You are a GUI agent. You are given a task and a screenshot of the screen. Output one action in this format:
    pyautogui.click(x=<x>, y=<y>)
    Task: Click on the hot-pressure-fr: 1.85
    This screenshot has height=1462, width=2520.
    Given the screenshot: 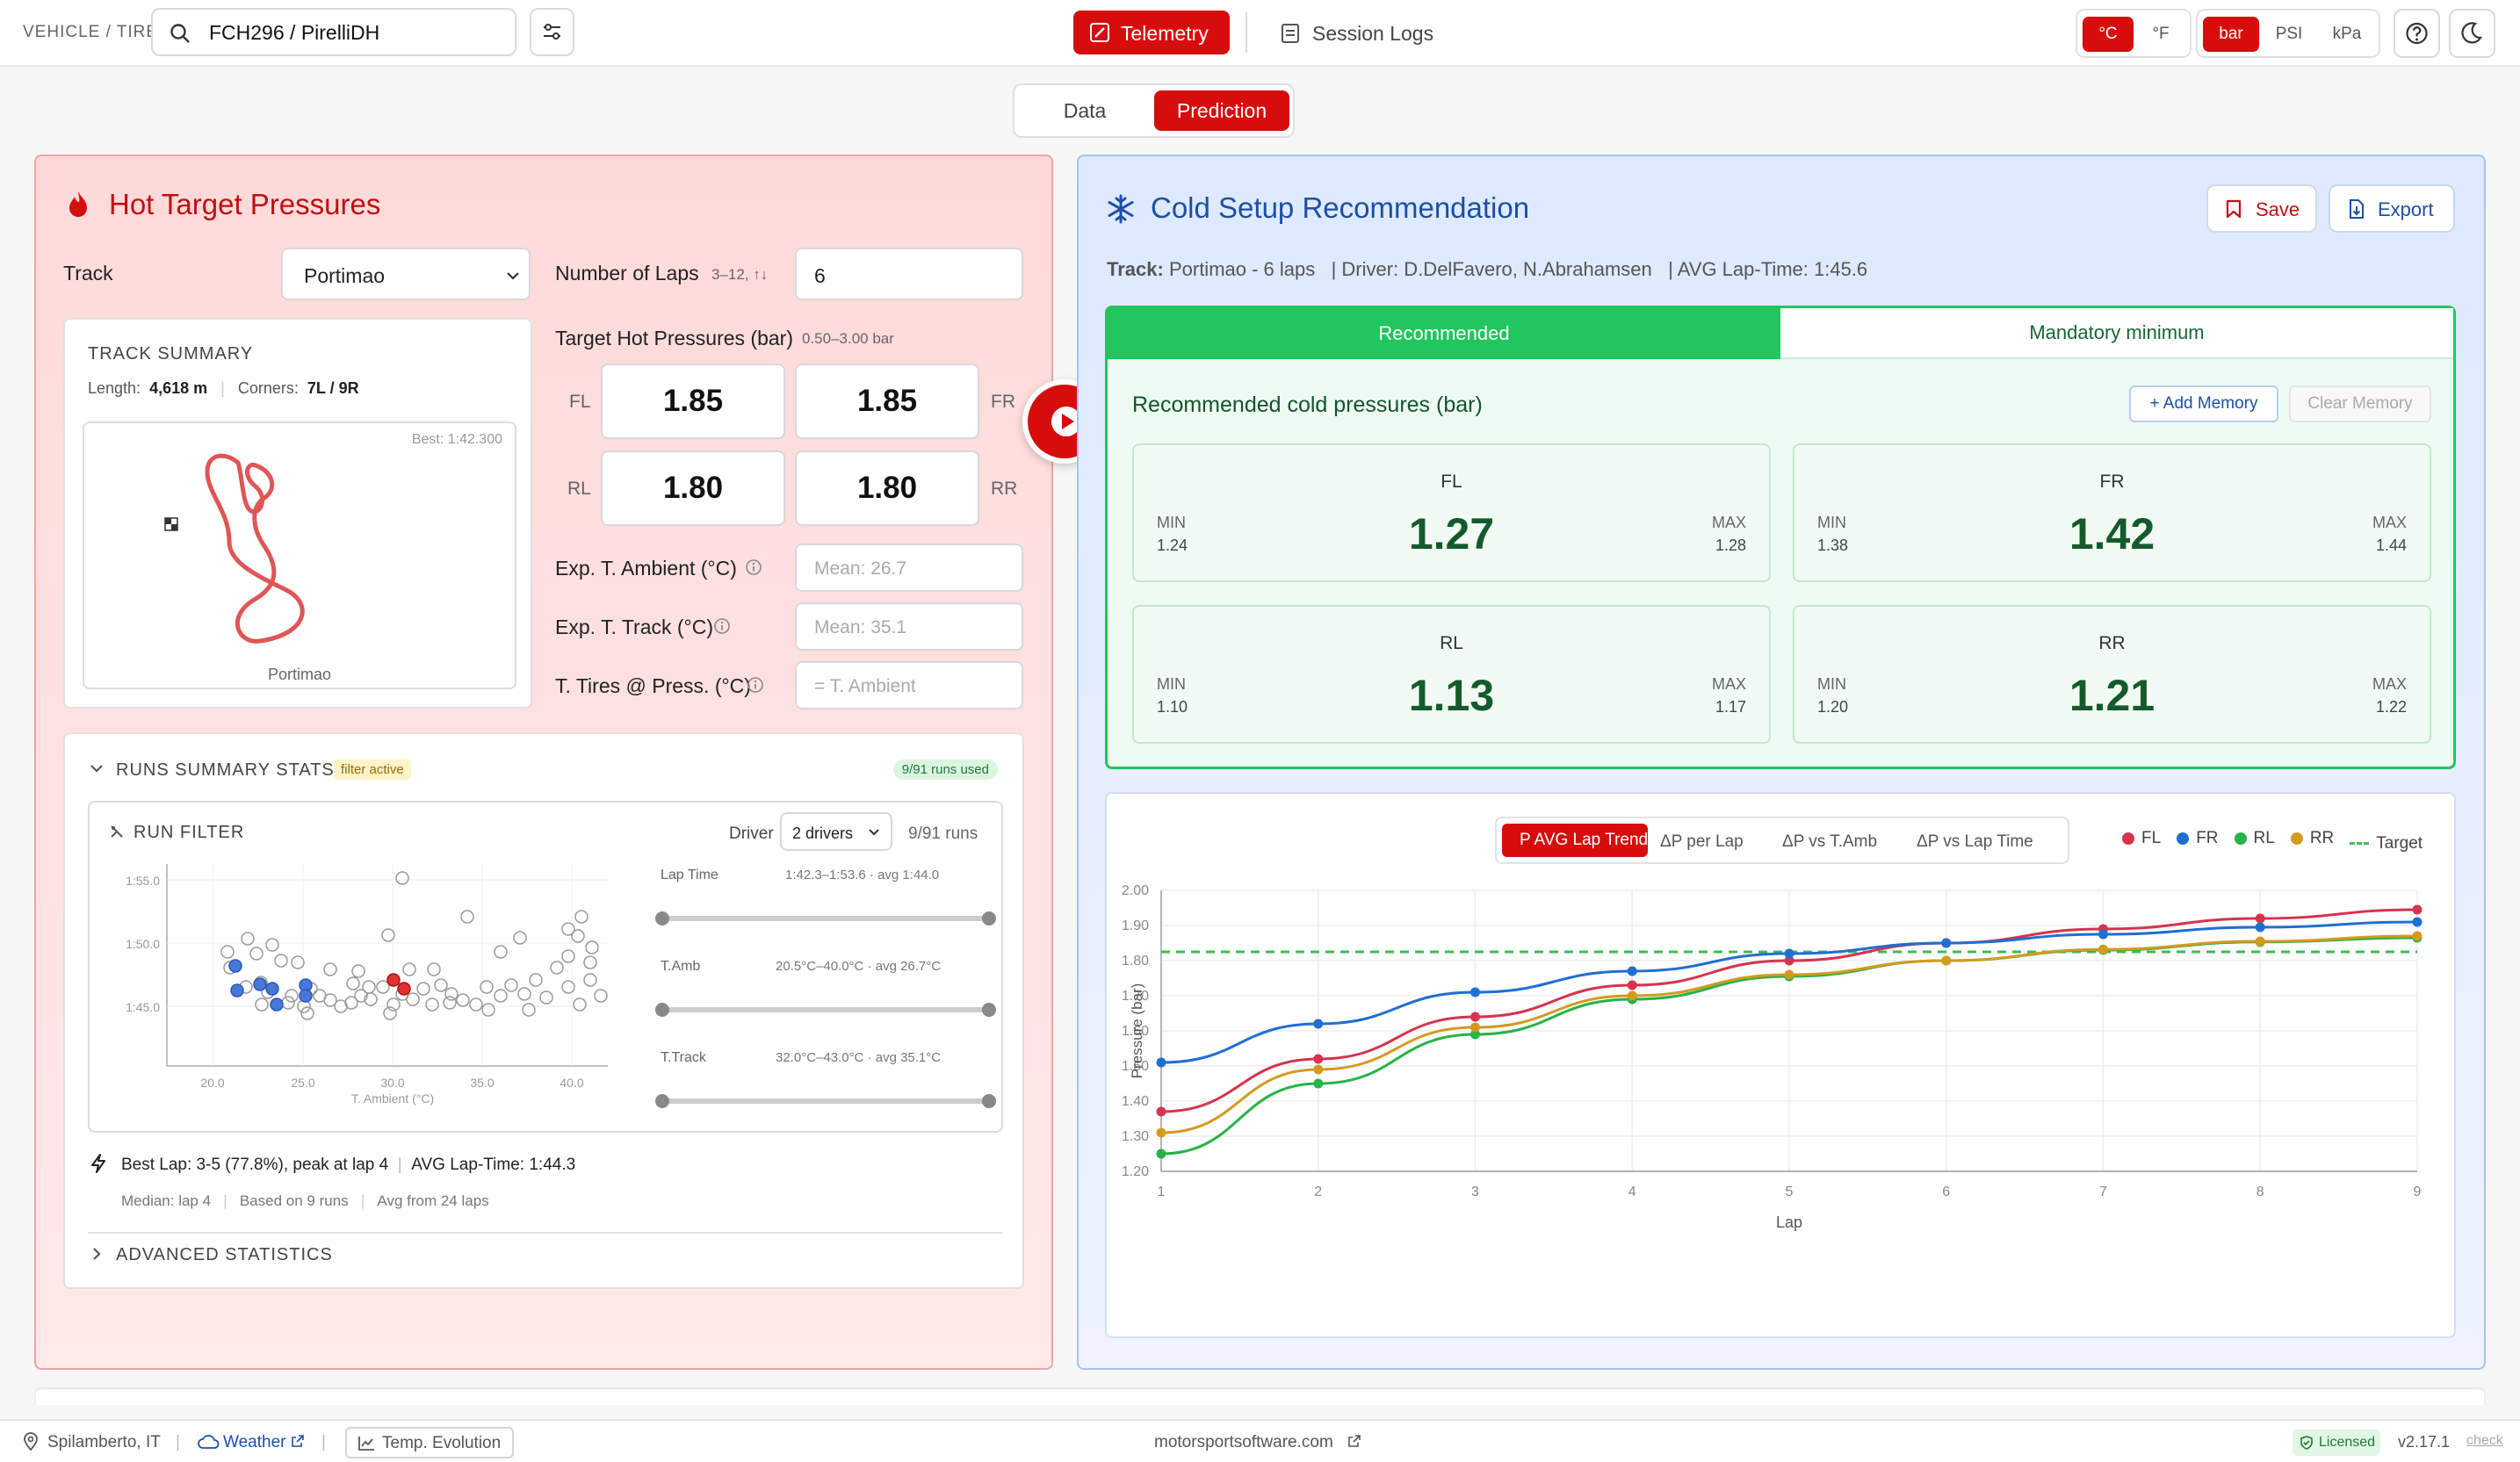 What is the action you would take?
    pyautogui.click(x=887, y=401)
    